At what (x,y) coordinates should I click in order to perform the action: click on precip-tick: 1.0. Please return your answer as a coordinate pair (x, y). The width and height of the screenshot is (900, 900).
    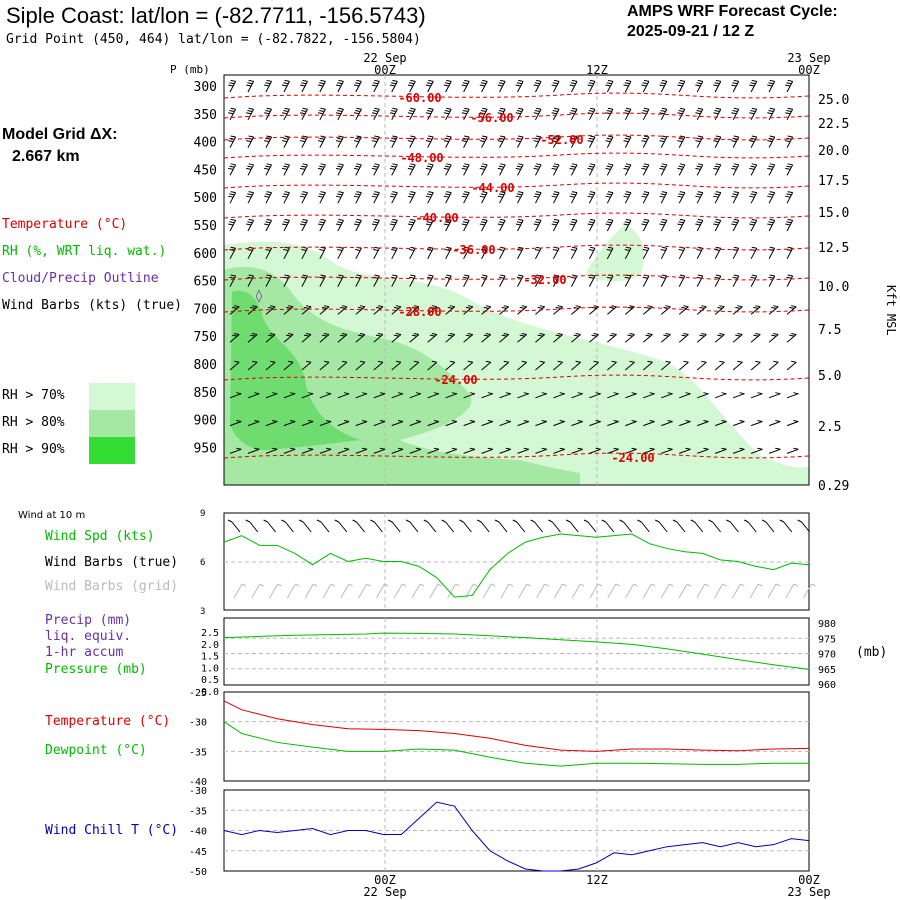
    Looking at the image, I should click on (210, 668).